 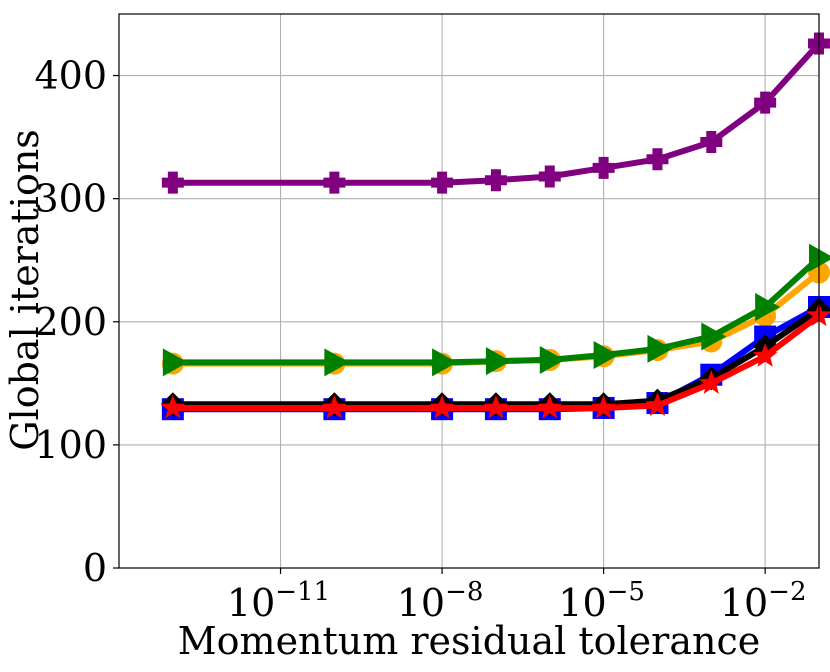 I want to click on y-tick-label: 0, so click(x=95, y=568).